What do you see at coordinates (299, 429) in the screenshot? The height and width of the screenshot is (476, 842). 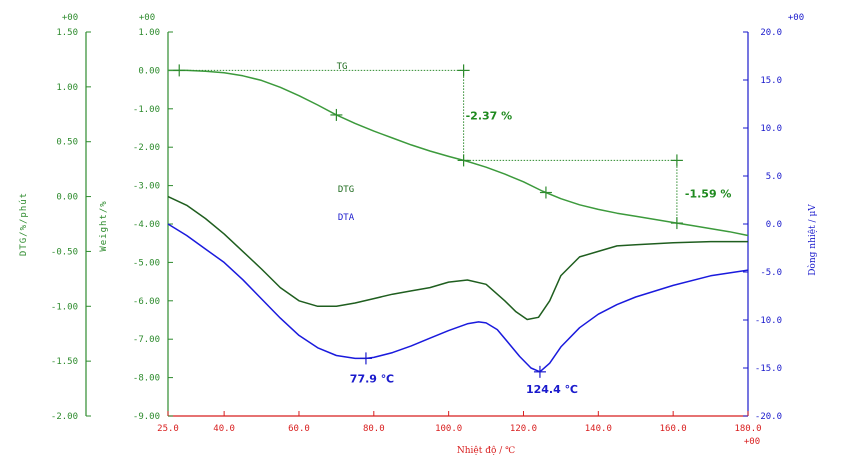 I see `x-tick-label: 60.0` at bounding box center [299, 429].